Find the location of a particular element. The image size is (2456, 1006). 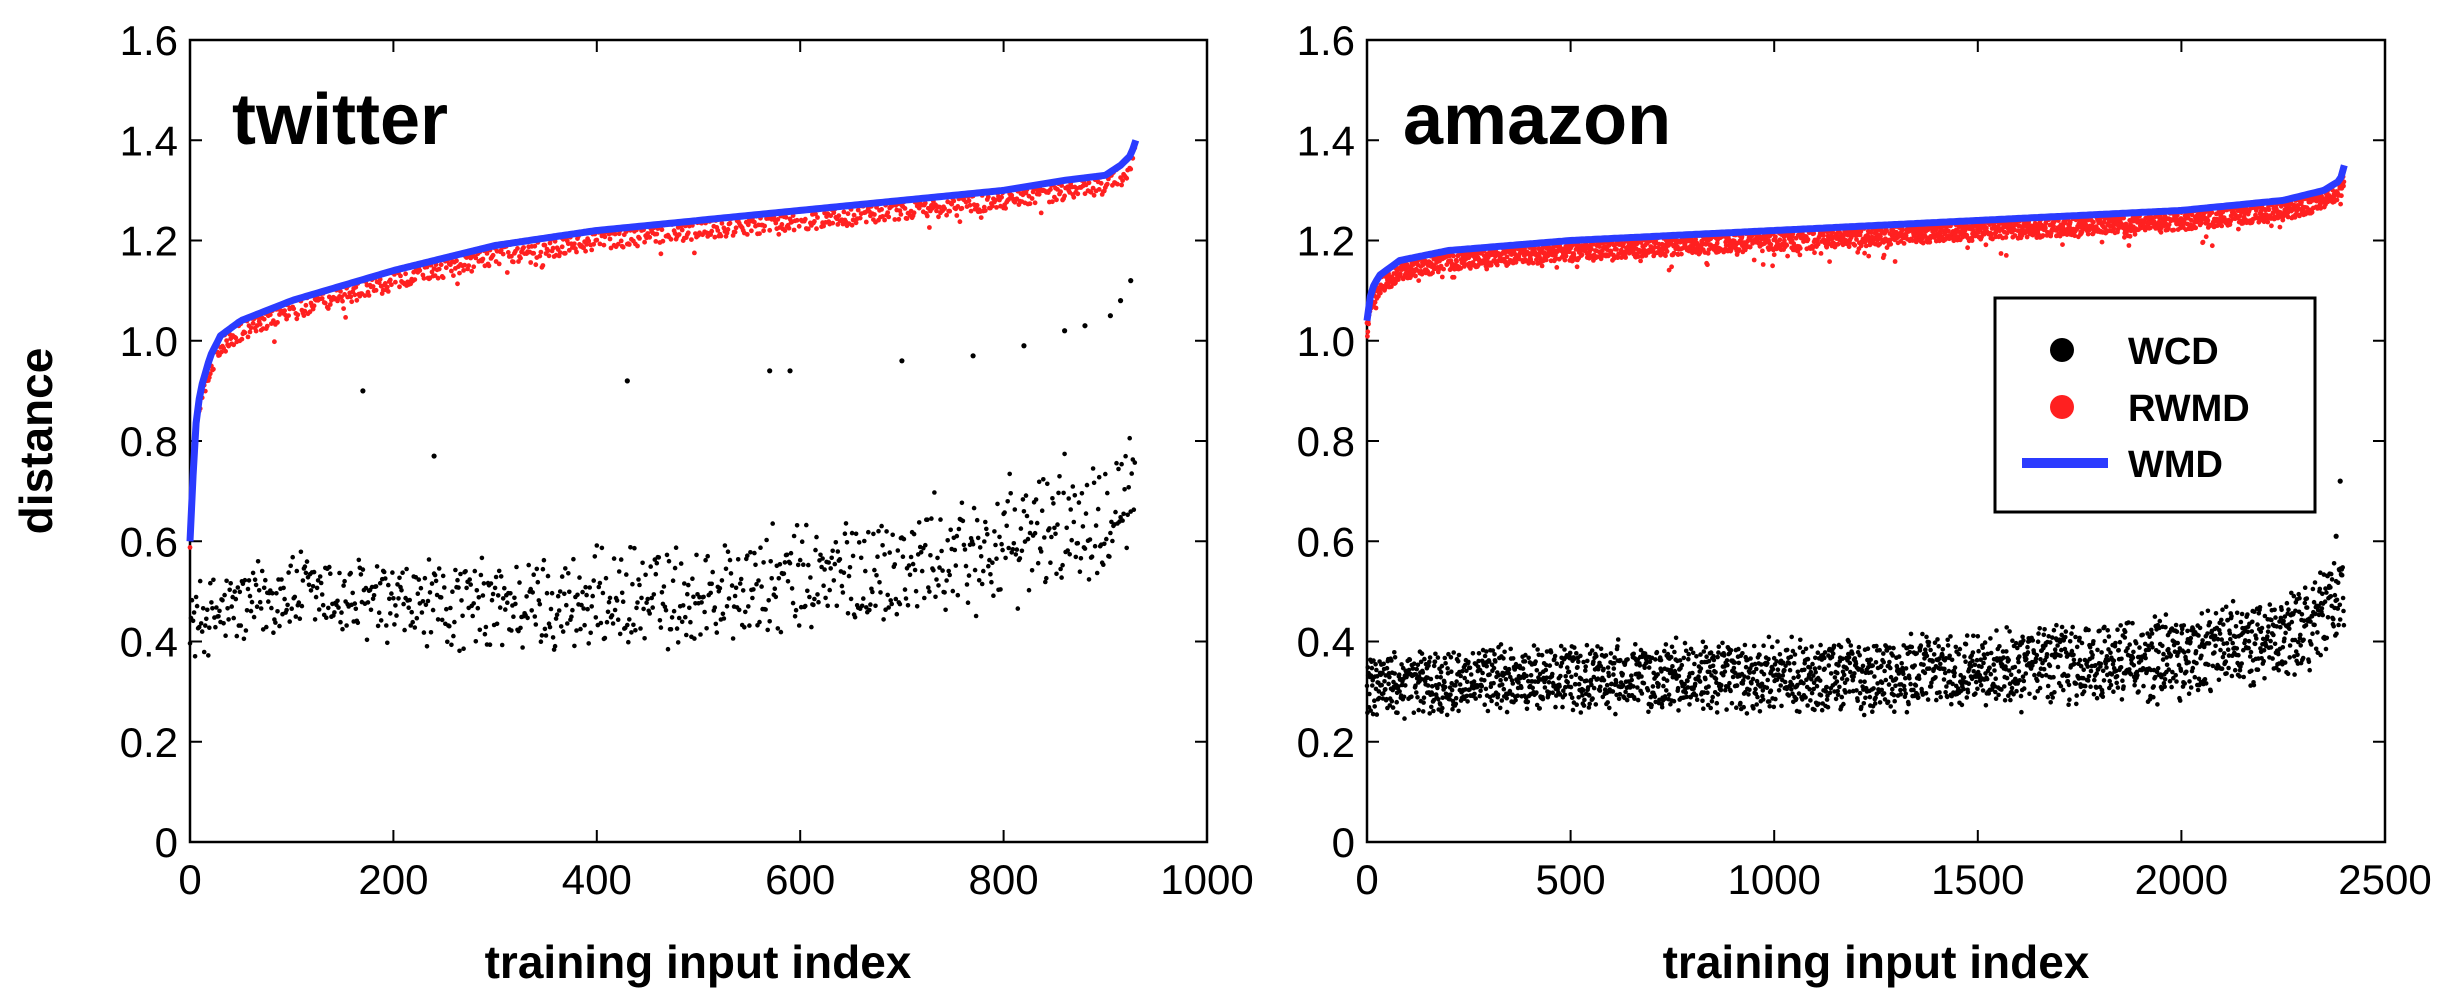

y-tick-label: 0.2 is located at coordinates (1326, 742).